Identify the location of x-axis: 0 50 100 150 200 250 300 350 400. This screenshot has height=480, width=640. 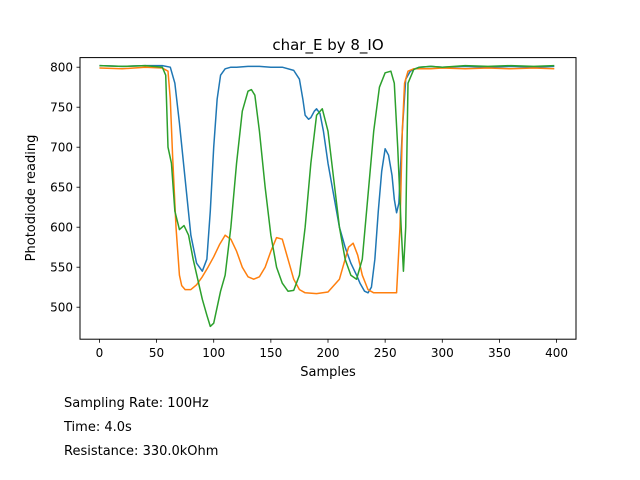
(332, 349).